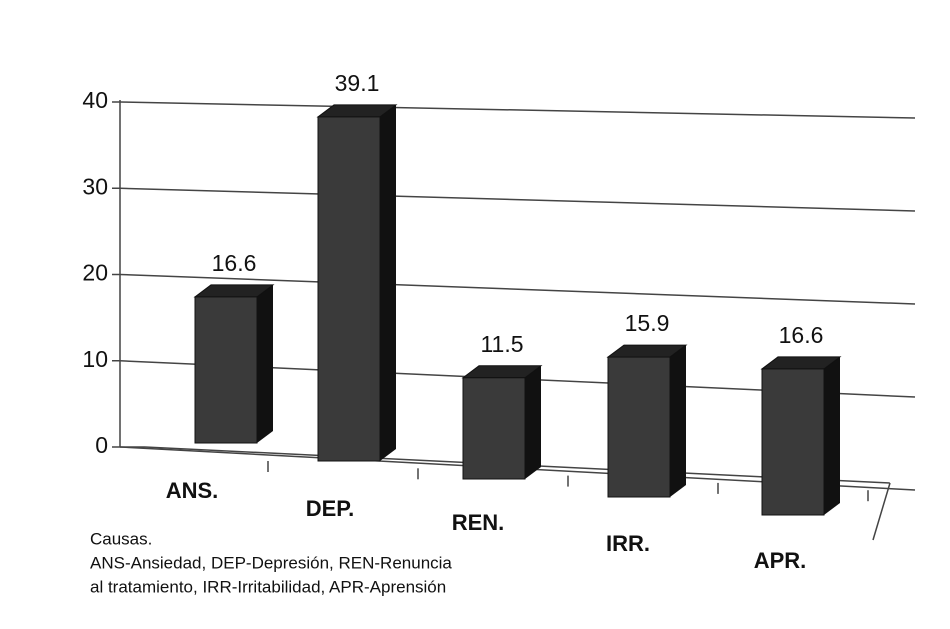 Image resolution: width=950 pixels, height=629 pixels. What do you see at coordinates (121, 538) in the screenshot?
I see `note-line: Causas.` at bounding box center [121, 538].